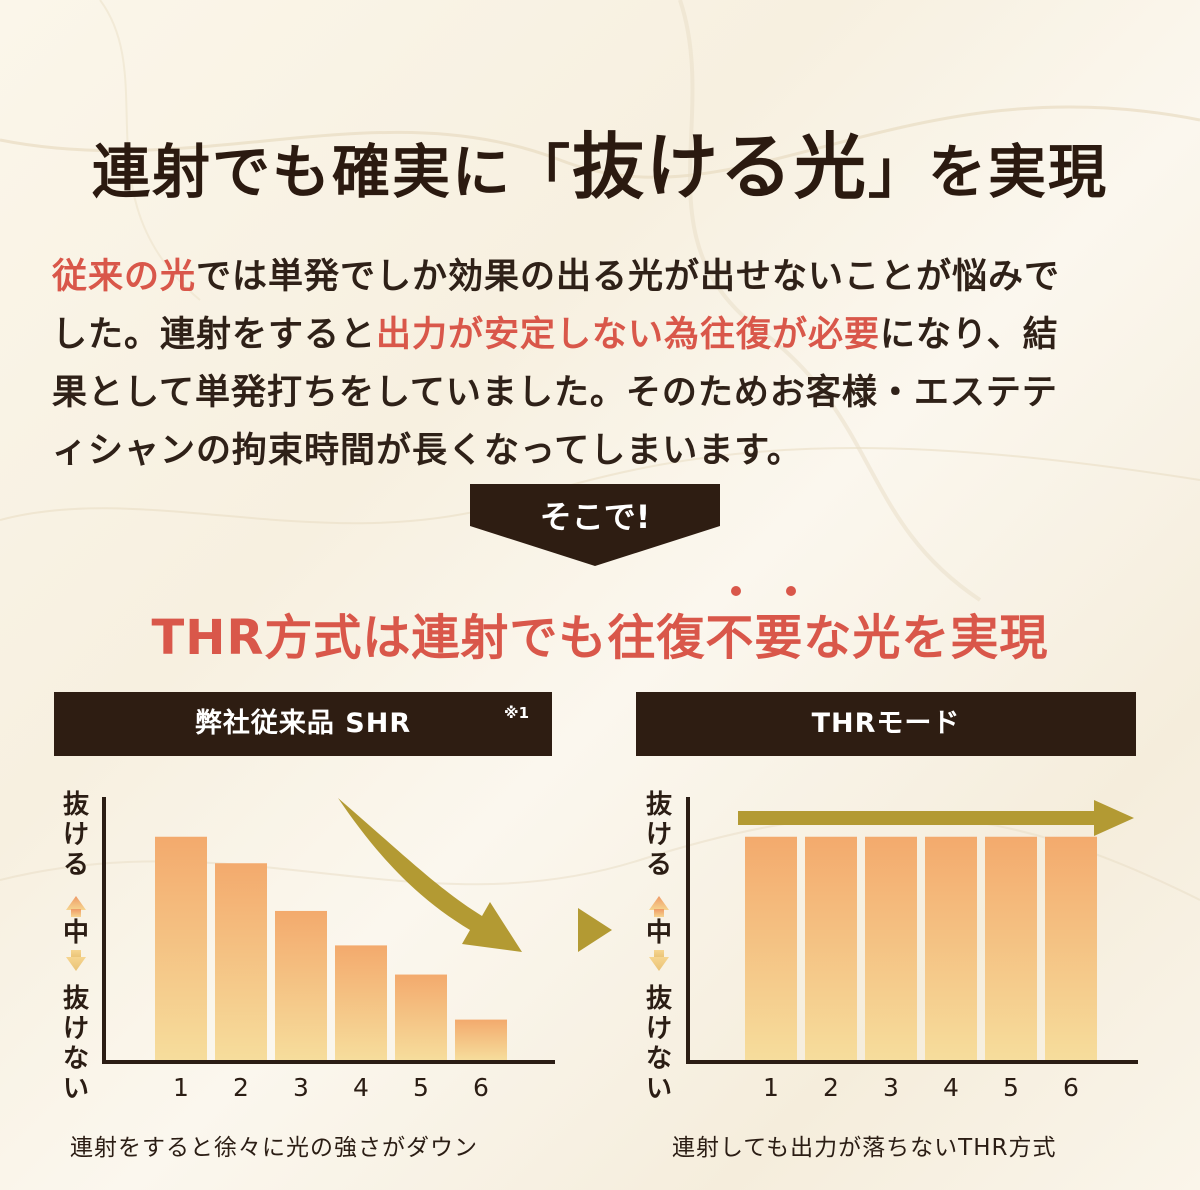  What do you see at coordinates (917, 818) in the screenshot?
I see `trend-flat-arrow-shaft` at bounding box center [917, 818].